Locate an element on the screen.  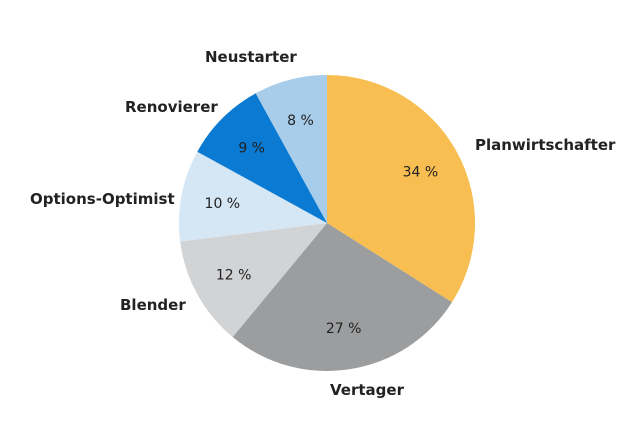
slice-category-label: Options-Optimist is located at coordinates (102, 199).